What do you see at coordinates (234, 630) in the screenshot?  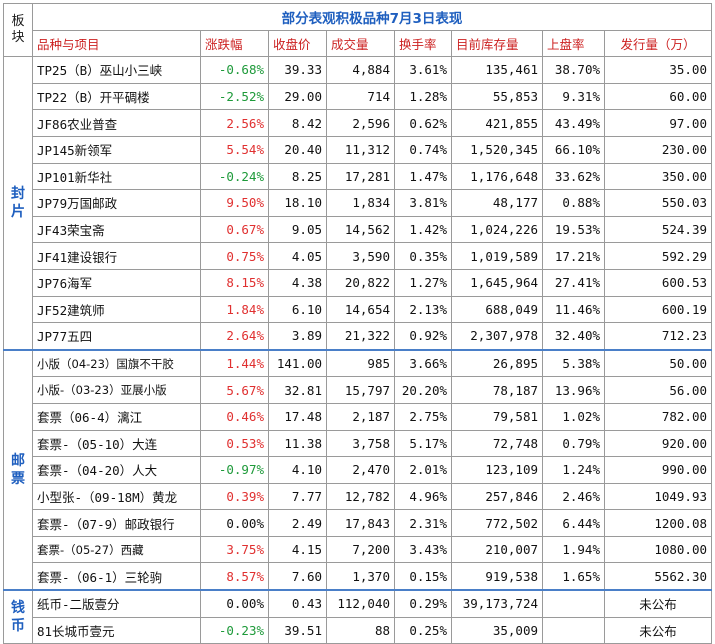 I see `change-cell: -0.23%` at bounding box center [234, 630].